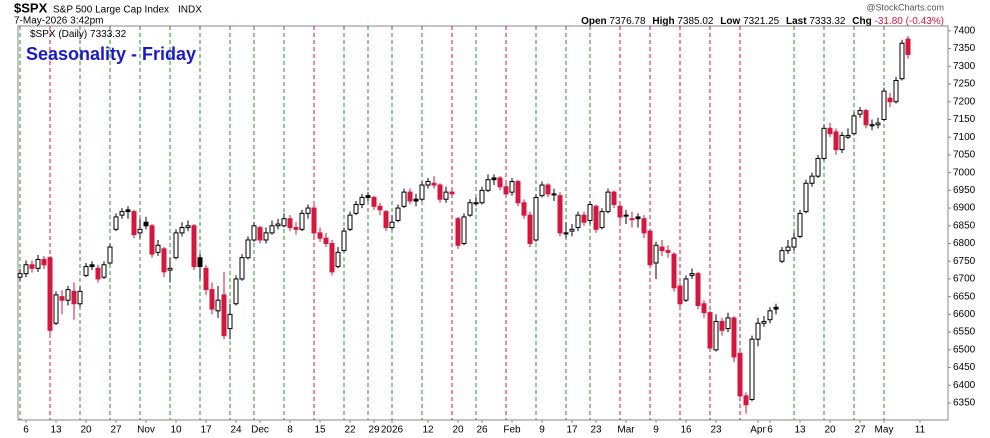 The height and width of the screenshot is (438, 990). Describe the element at coordinates (627, 21) in the screenshot. I see `stat-value: 7376.78` at that location.